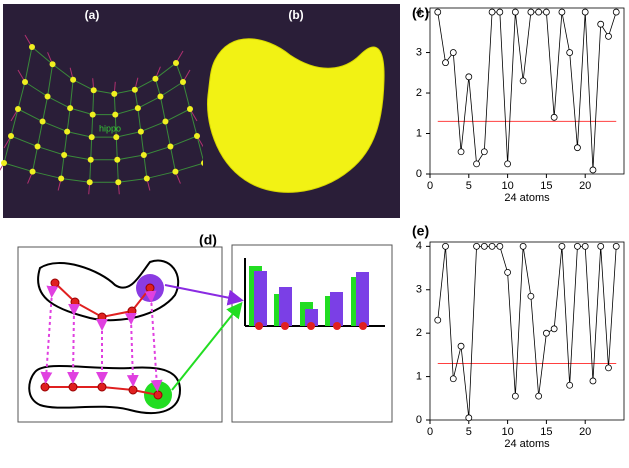 Image resolution: width=629 pixels, height=468 pixels. What do you see at coordinates (507, 432) in the screenshot?
I see `x-tick-label: 10` at bounding box center [507, 432].